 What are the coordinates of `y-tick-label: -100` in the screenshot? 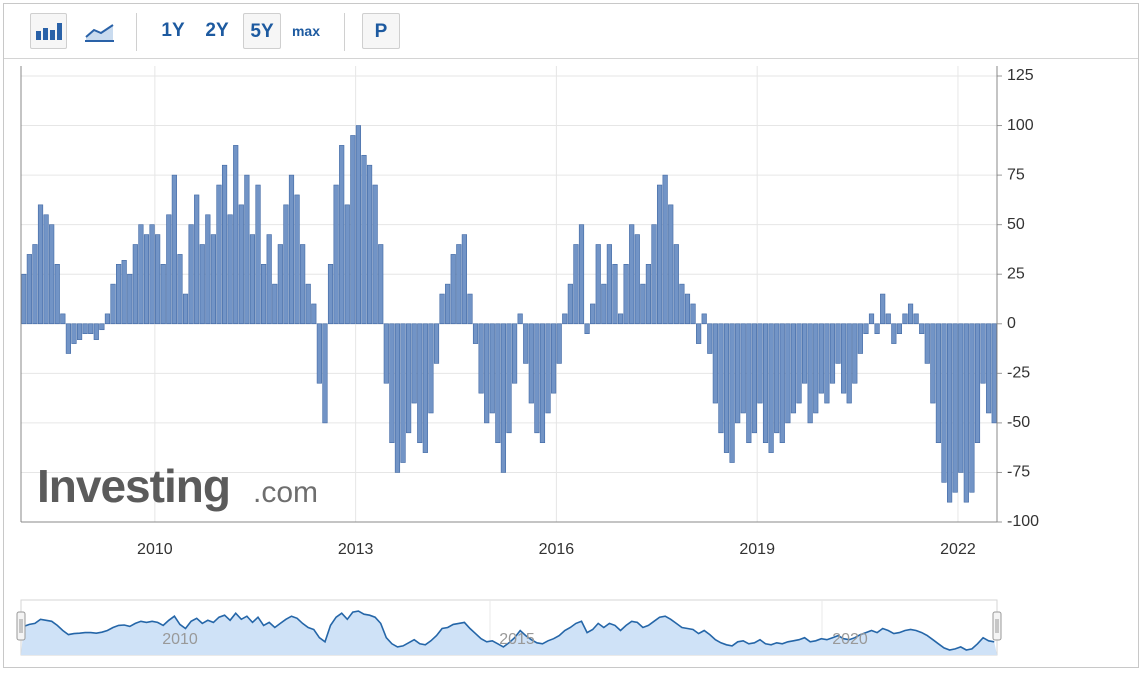 It's located at (1023, 521).